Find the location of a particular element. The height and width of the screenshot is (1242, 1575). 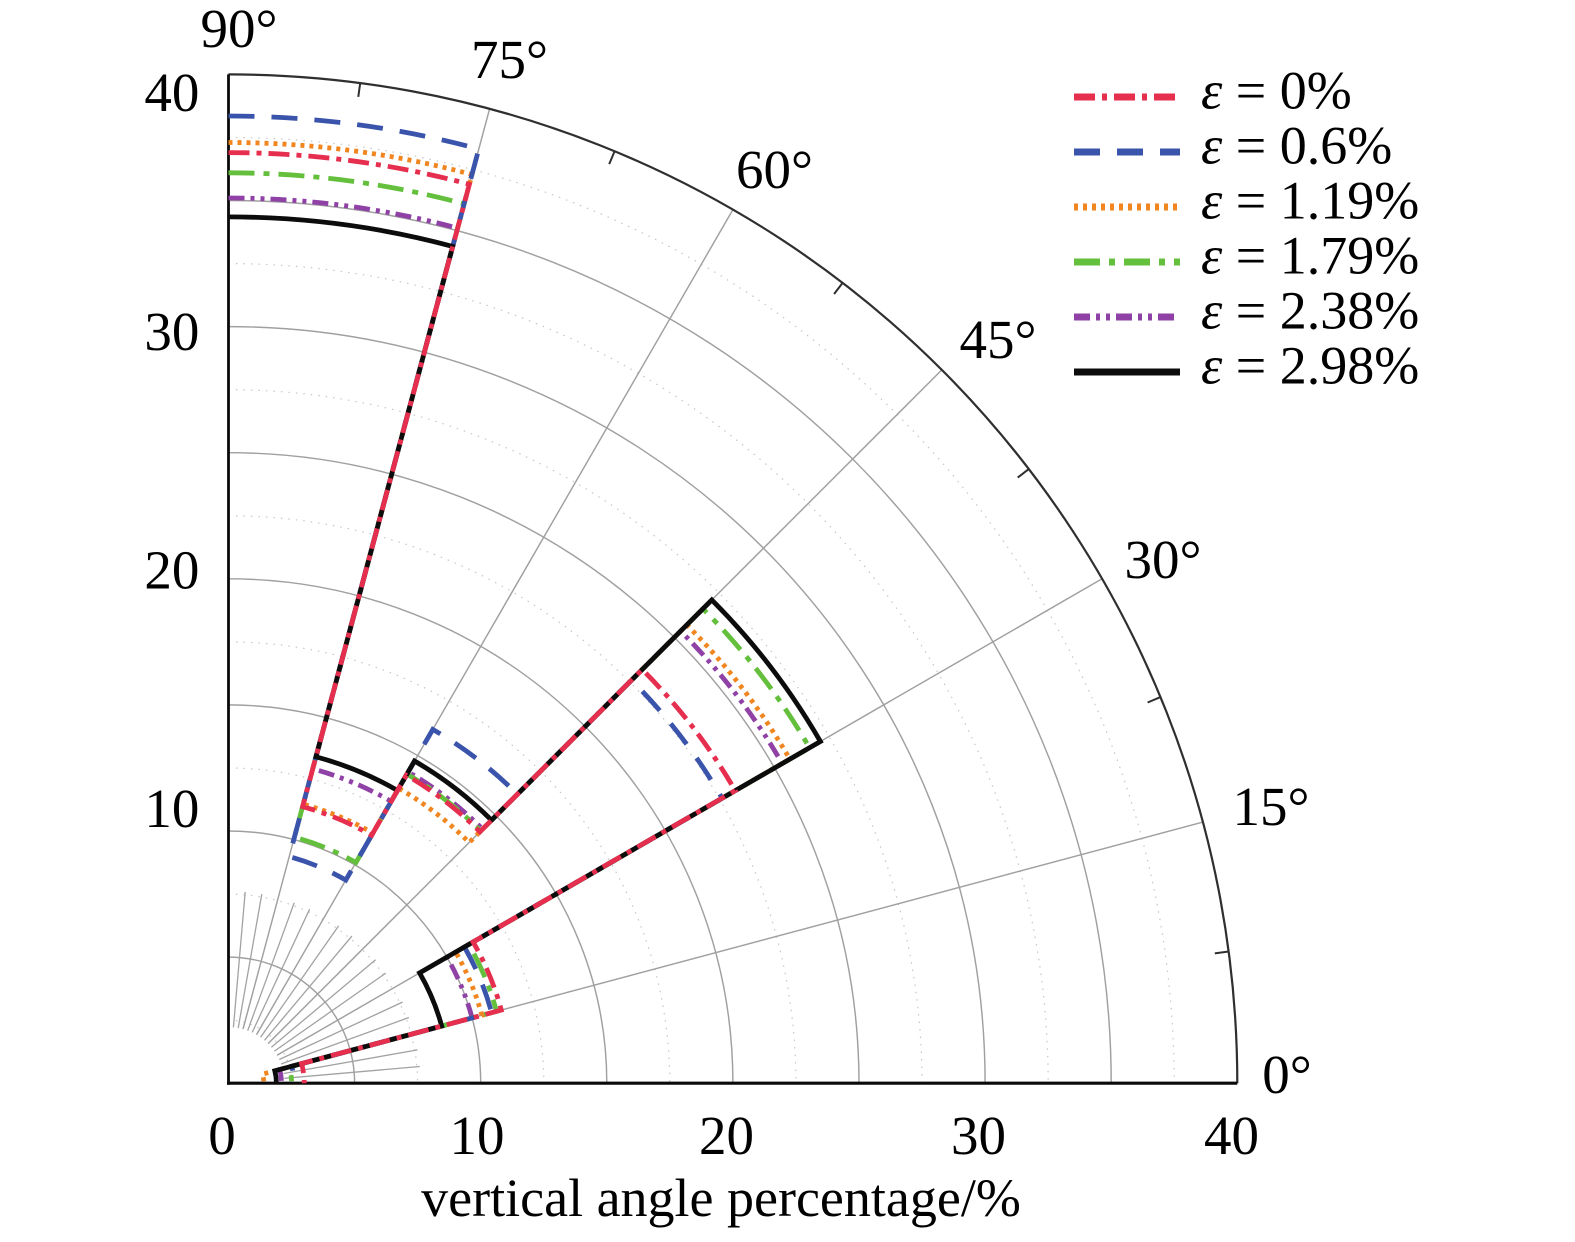

svg-text: 30° is located at coordinates (1163, 559).